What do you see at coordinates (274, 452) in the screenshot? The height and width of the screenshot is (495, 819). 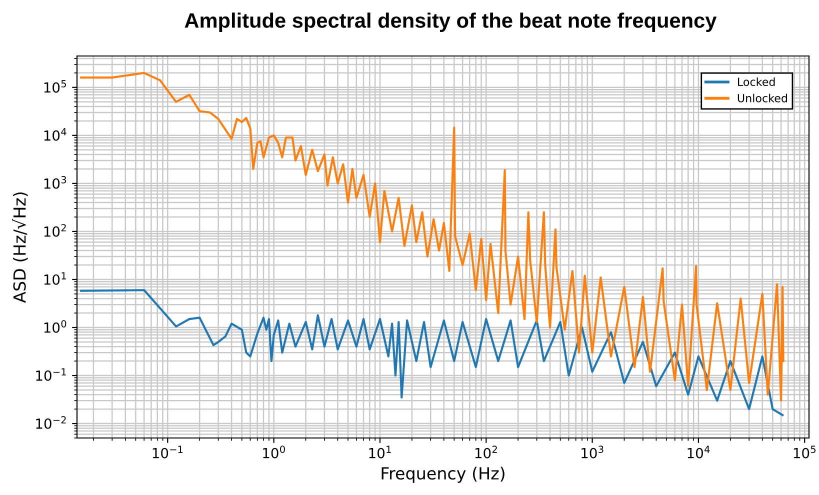 I see `x-tick-label: 10$^{0}$` at bounding box center [274, 452].